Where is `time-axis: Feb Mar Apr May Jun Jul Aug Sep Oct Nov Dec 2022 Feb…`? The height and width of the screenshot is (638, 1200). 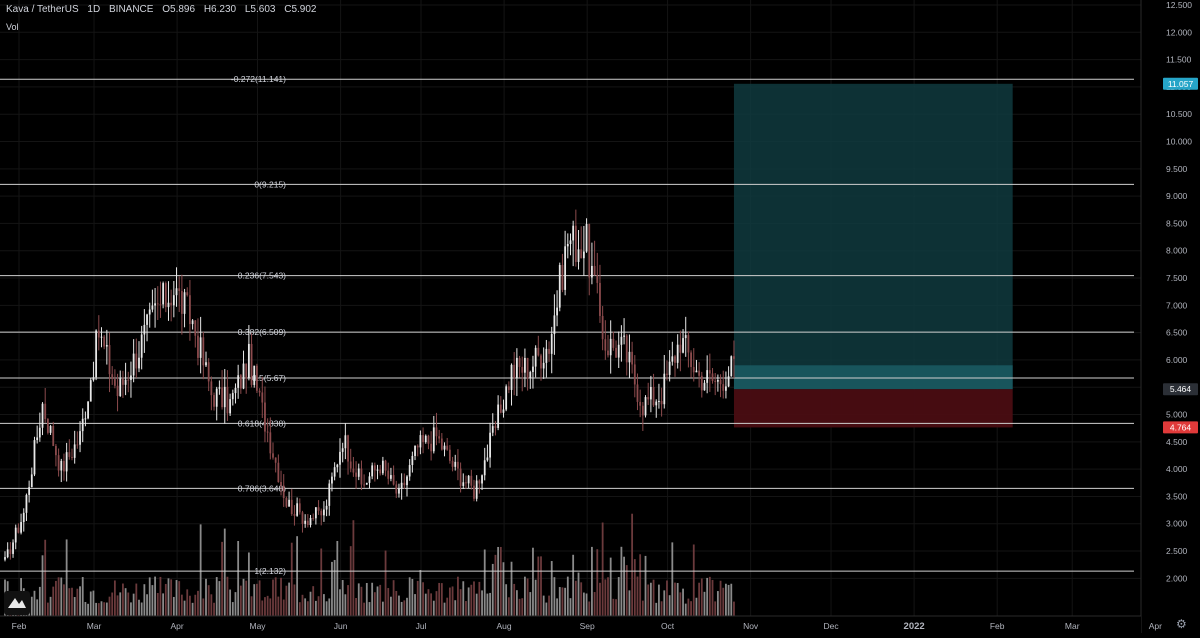 time-axis: Feb Mar Apr May Jun Jul Aug Sep Oct Nov Dec 2022 Feb… is located at coordinates (581, 624).